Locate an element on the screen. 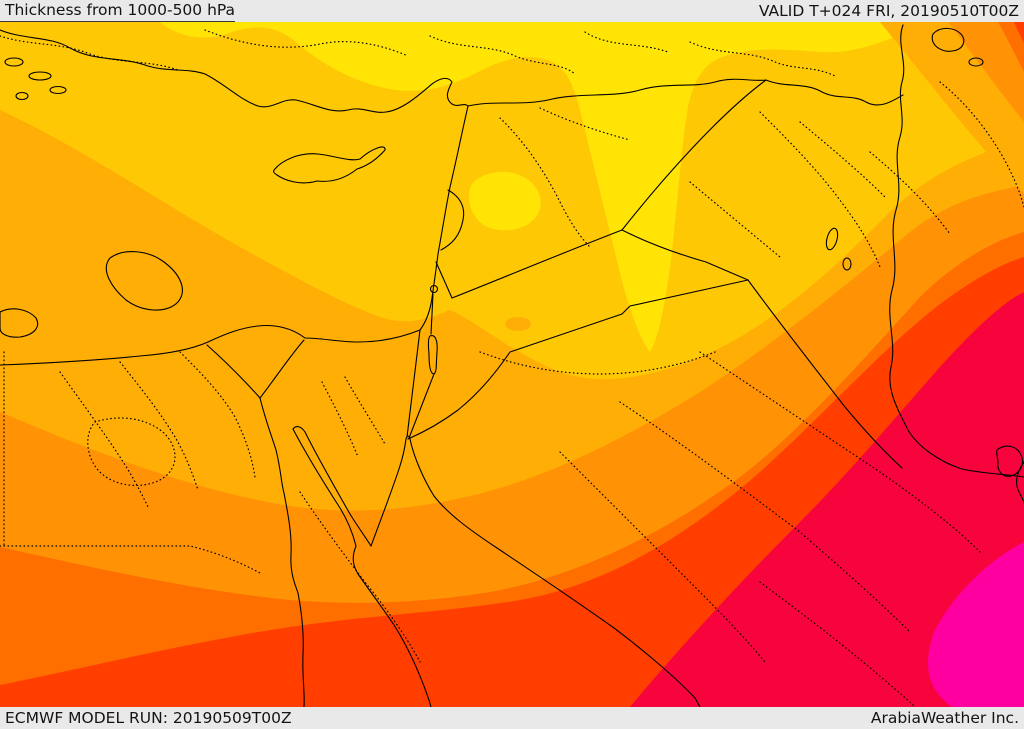 This screenshot has width=1024, height=729. coast-suez-head is located at coordinates (299, 429).